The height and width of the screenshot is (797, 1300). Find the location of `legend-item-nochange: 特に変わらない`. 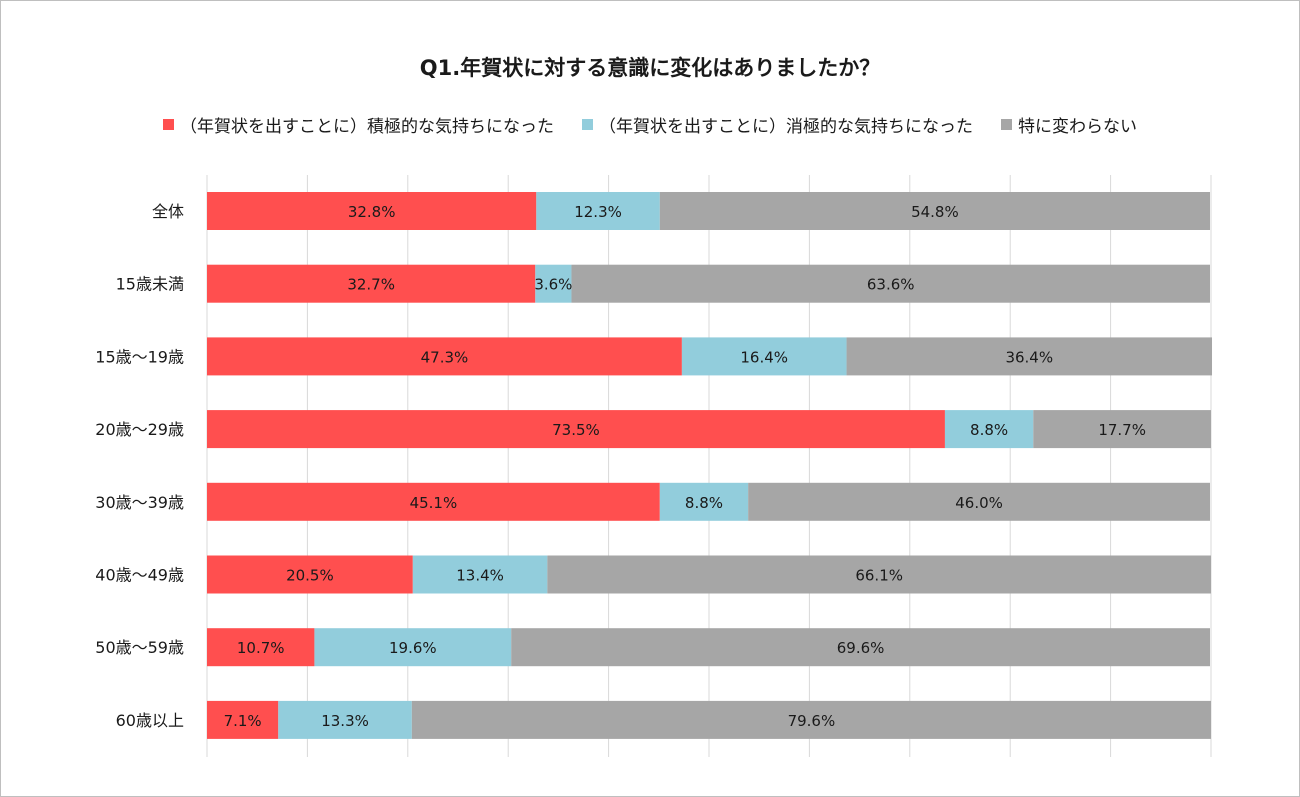

legend-item-nochange: 特に変わらない is located at coordinates (1069, 124).